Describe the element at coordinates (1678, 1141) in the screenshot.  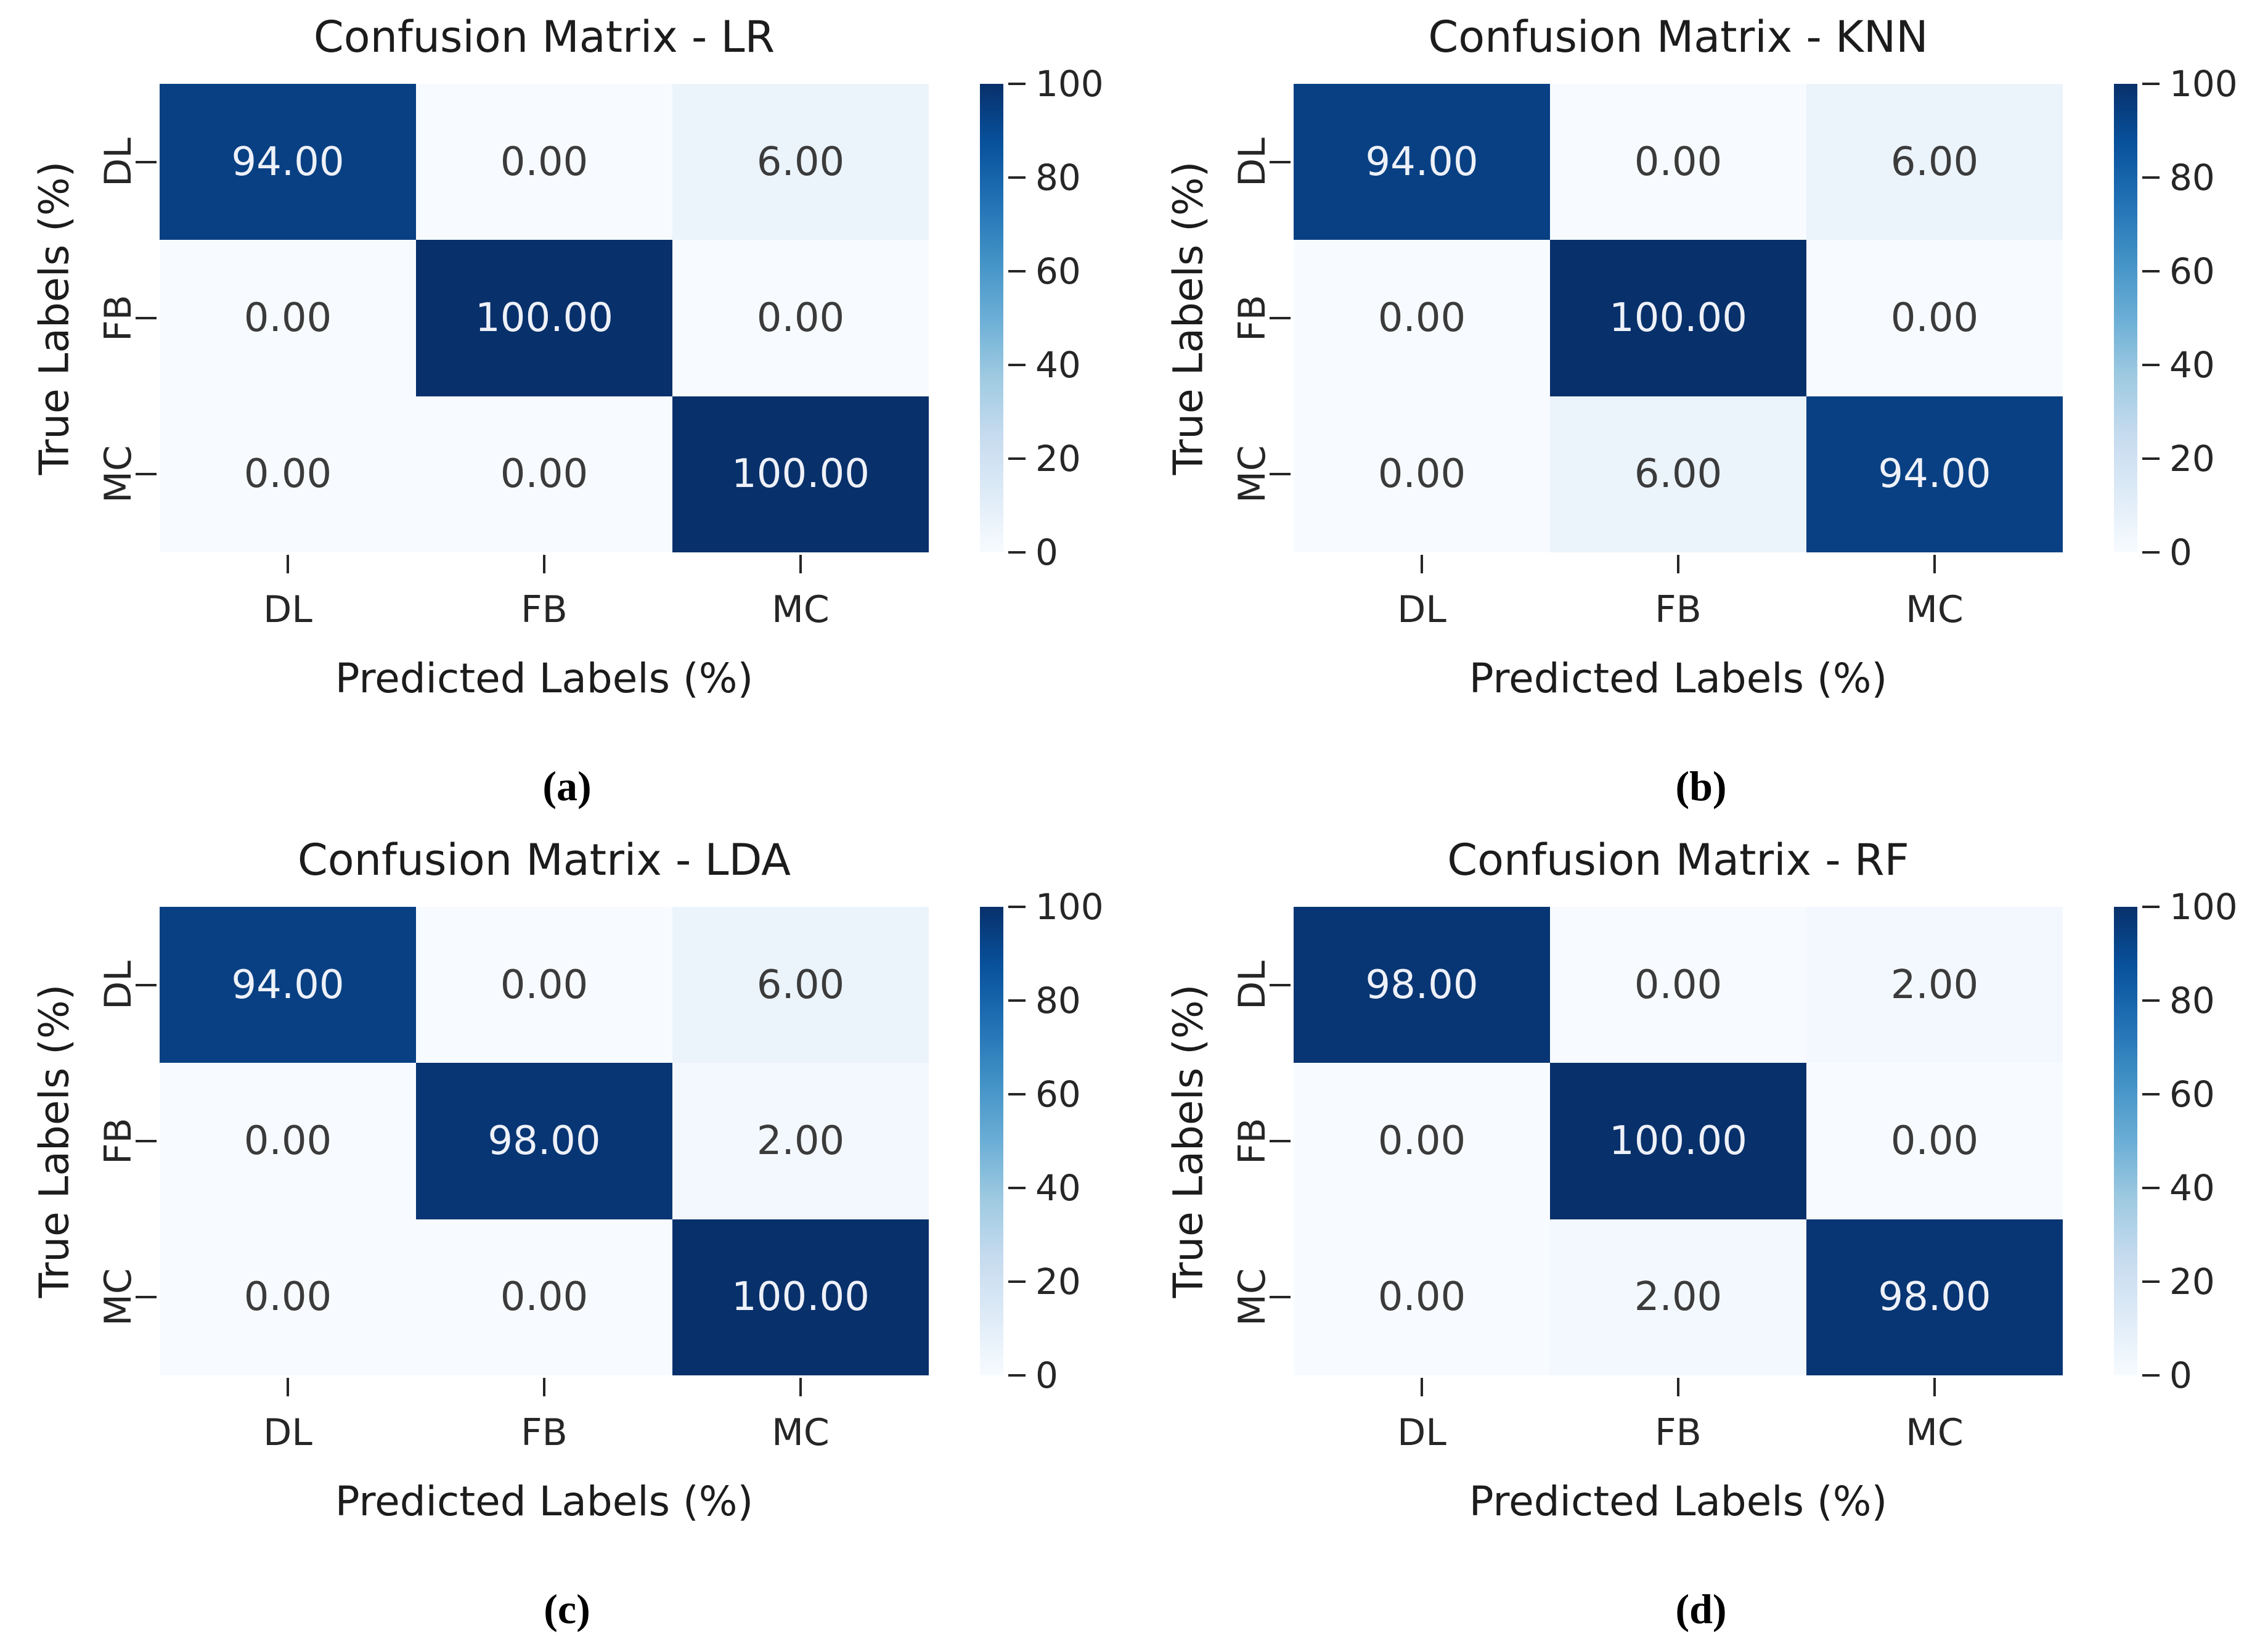
I see `heatmap-grid: 98.00 0.00 2.00 0.00 100.00 0.00 0.00 2.00 98.00` at that location.